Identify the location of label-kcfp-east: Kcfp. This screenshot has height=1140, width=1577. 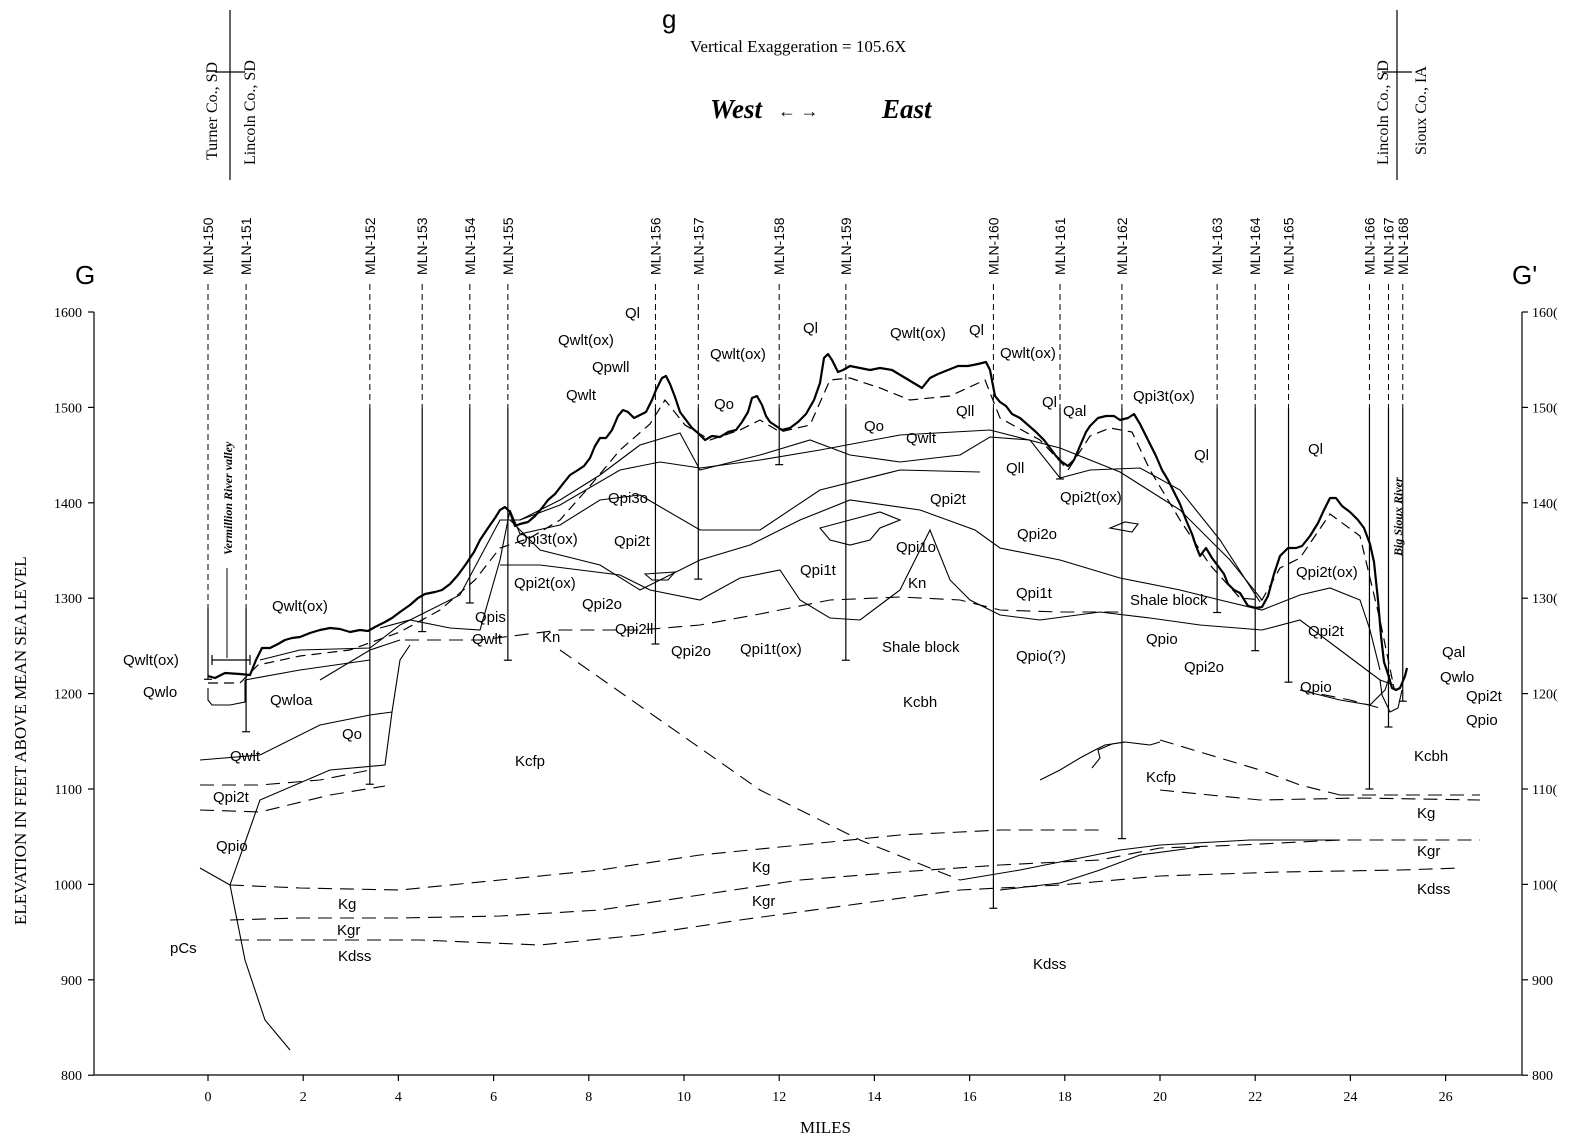
(1161, 777).